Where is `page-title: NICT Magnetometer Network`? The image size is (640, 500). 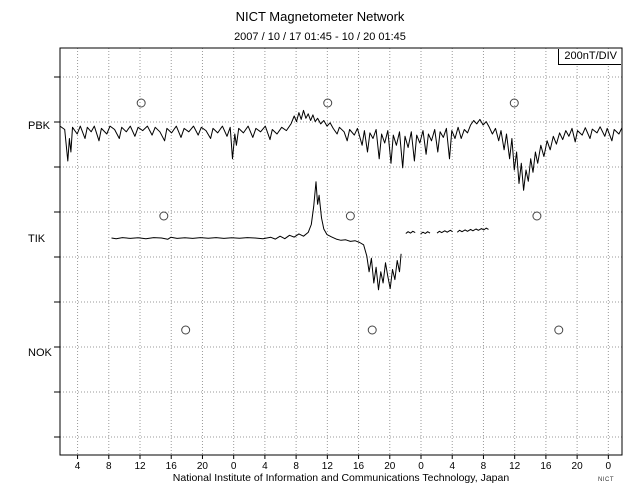
page-title: NICT Magnetometer Network is located at coordinates (320, 16).